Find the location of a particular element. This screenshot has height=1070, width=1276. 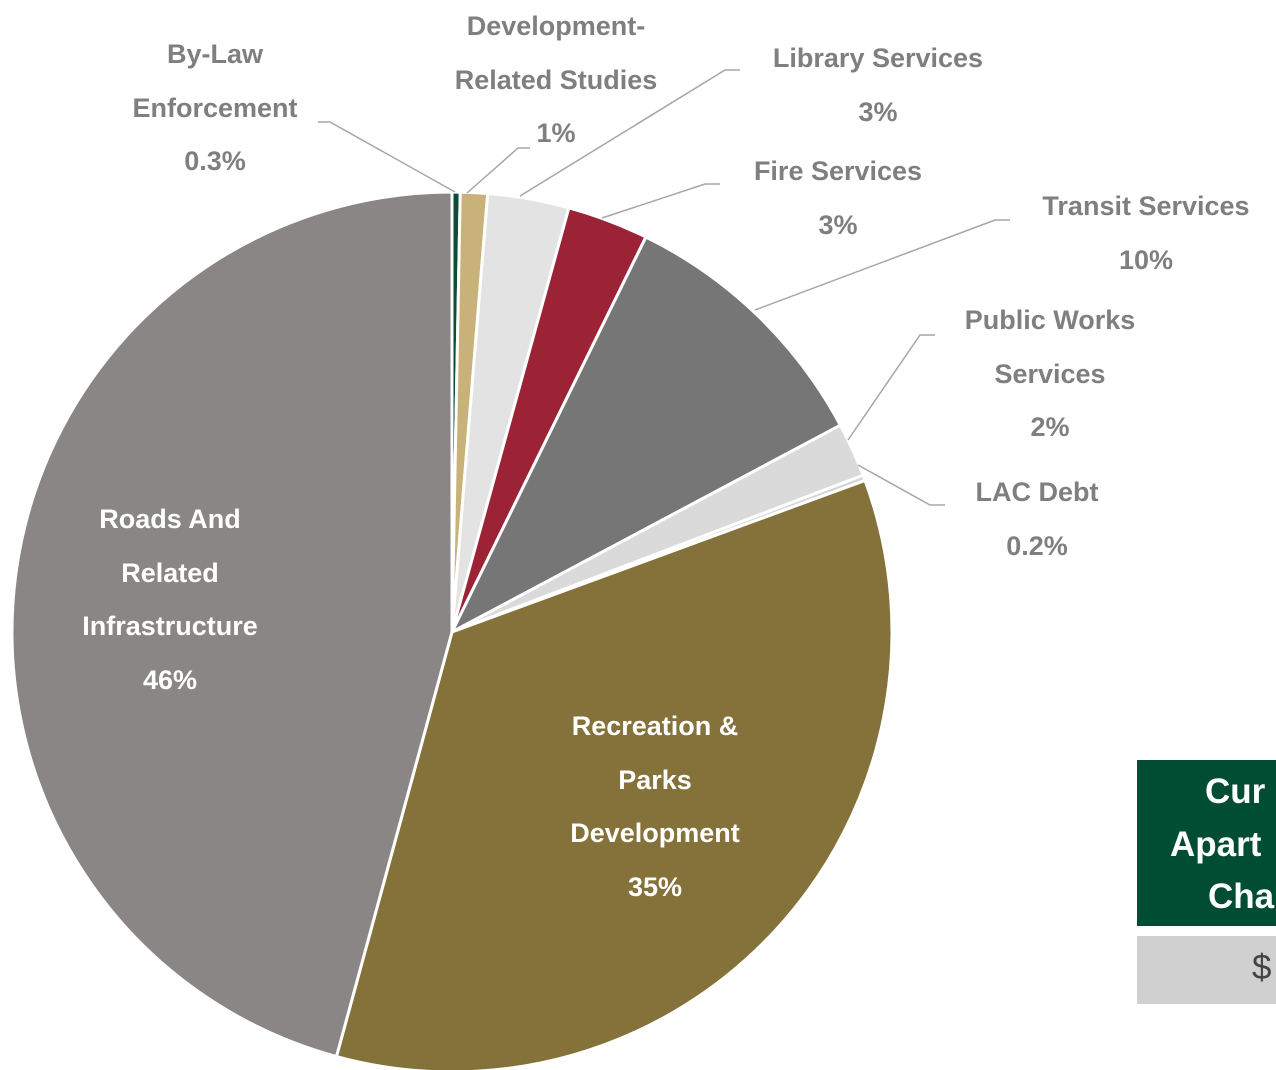

table-header: Apart is located at coordinates (1216, 844).